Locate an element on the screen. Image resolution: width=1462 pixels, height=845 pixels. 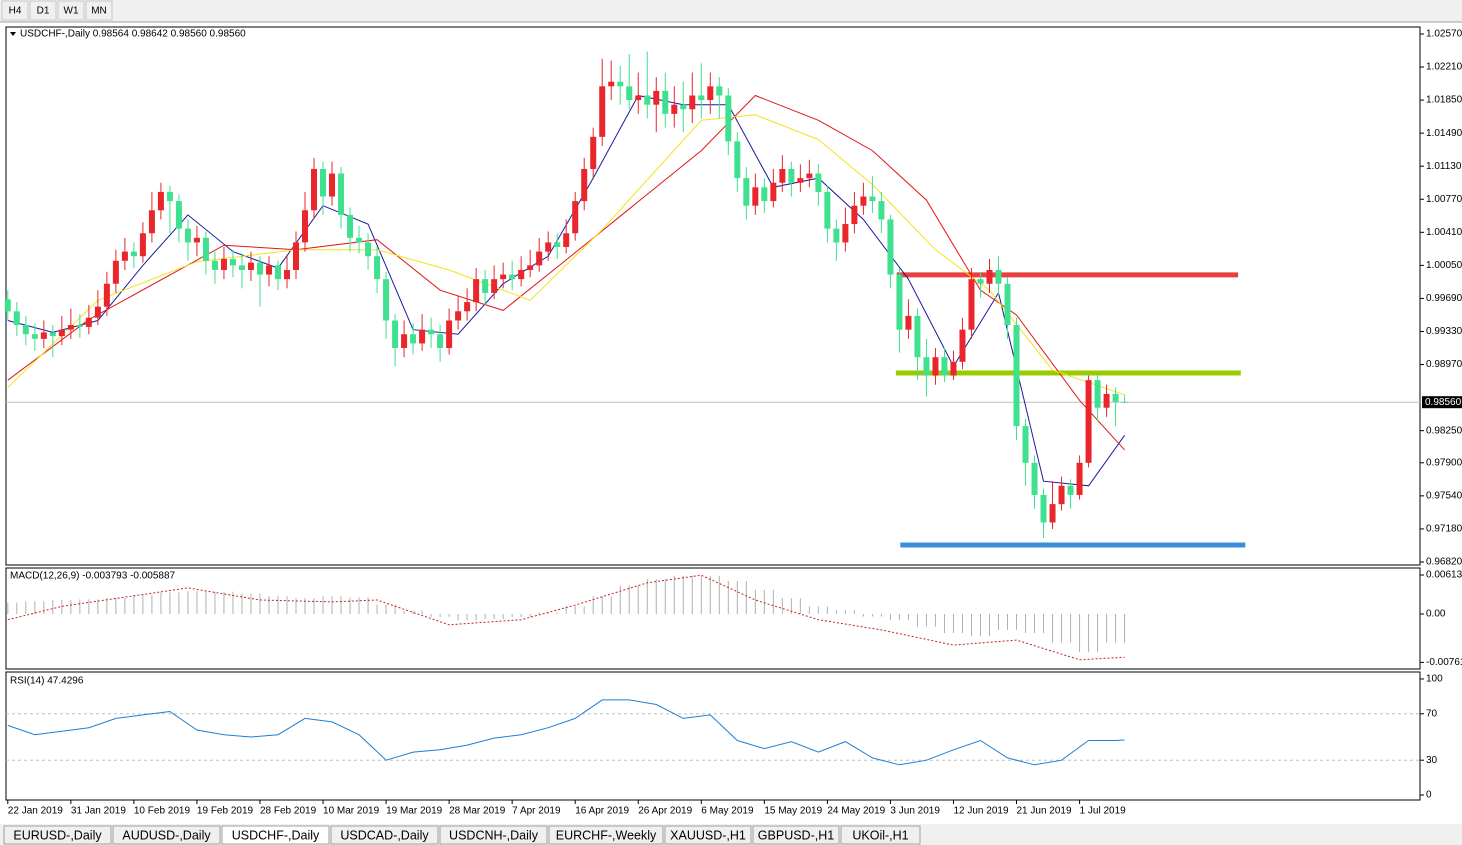
y-tick-label: 1.01490 is located at coordinates (1444, 133).